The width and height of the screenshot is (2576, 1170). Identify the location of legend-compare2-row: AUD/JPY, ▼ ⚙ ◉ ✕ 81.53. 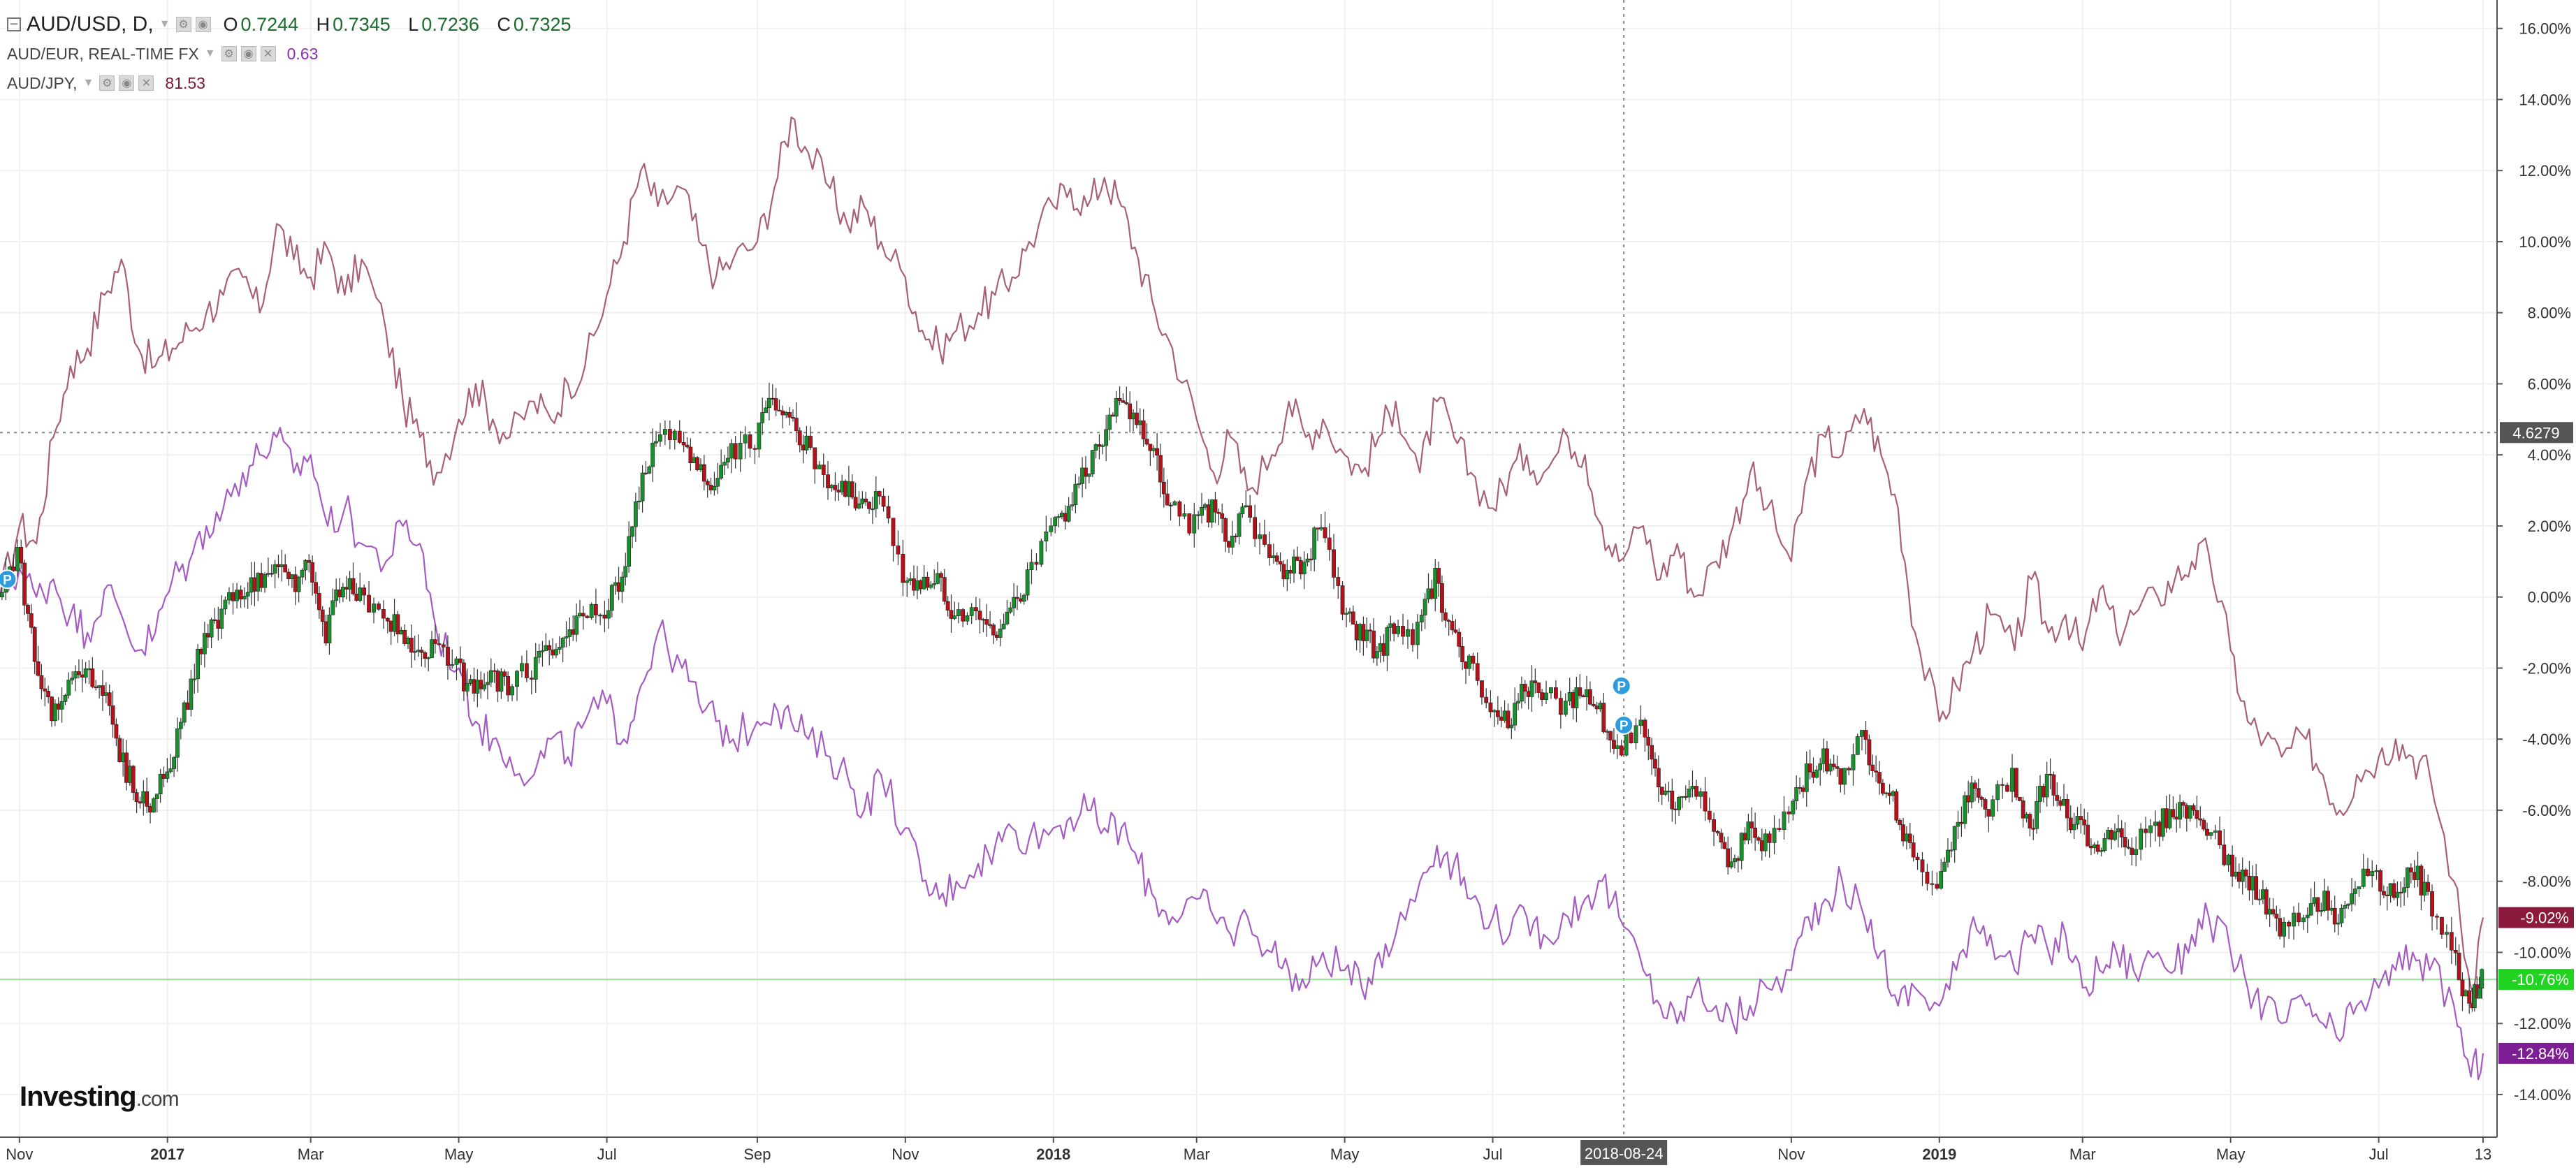
(295, 83).